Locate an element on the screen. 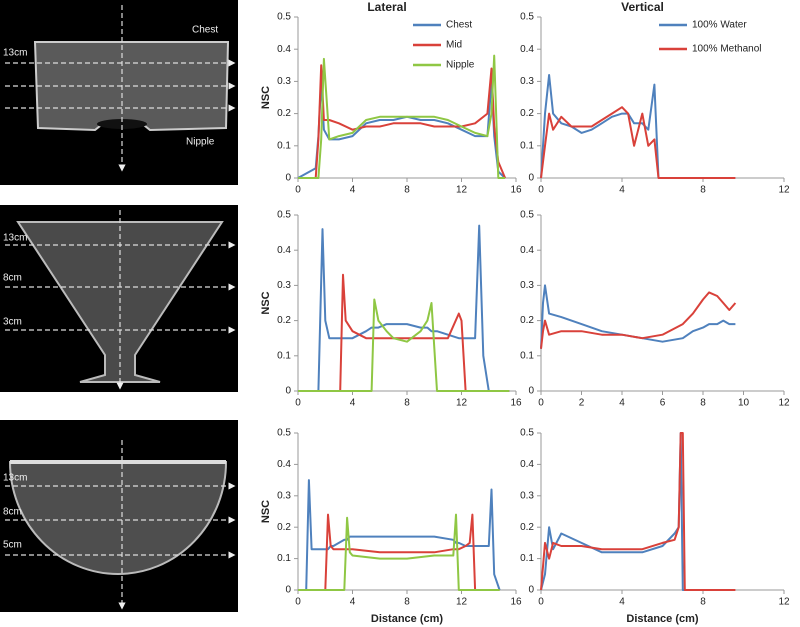 The height and width of the screenshot is (627, 800). ct-image: 13cm 8cm 5cm is located at coordinates (119, 516).